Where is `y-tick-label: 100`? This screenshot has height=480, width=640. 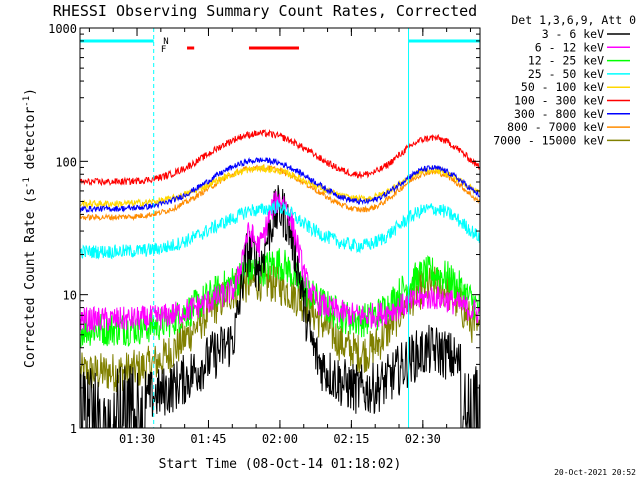 y-tick-label: 100 is located at coordinates (66, 162).